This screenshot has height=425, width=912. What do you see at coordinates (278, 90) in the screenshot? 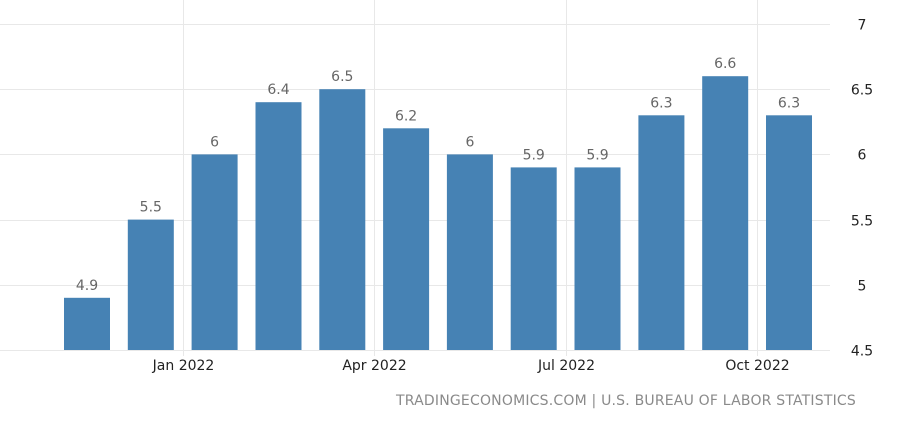
I see `bar-value-label: 6.4` at bounding box center [278, 90].